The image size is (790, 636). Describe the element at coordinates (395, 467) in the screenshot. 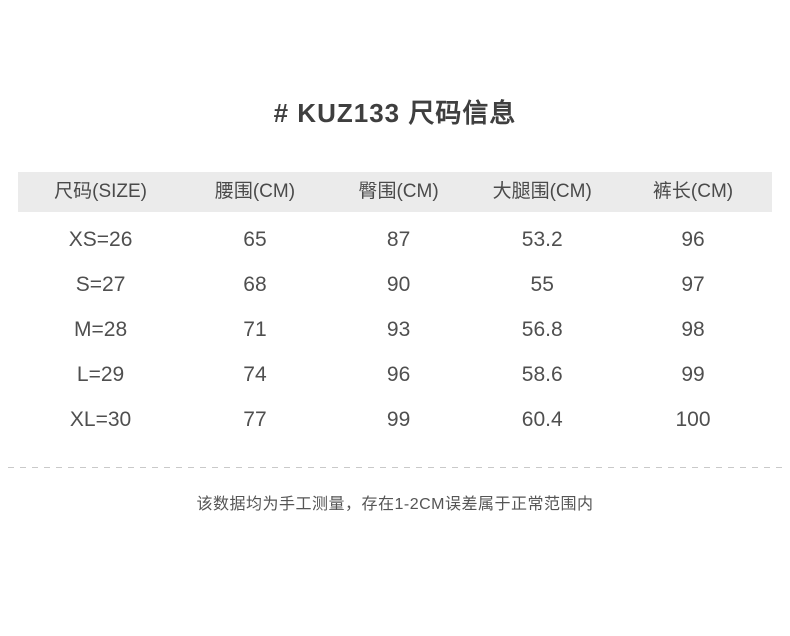

I see `dashed-divider` at that location.